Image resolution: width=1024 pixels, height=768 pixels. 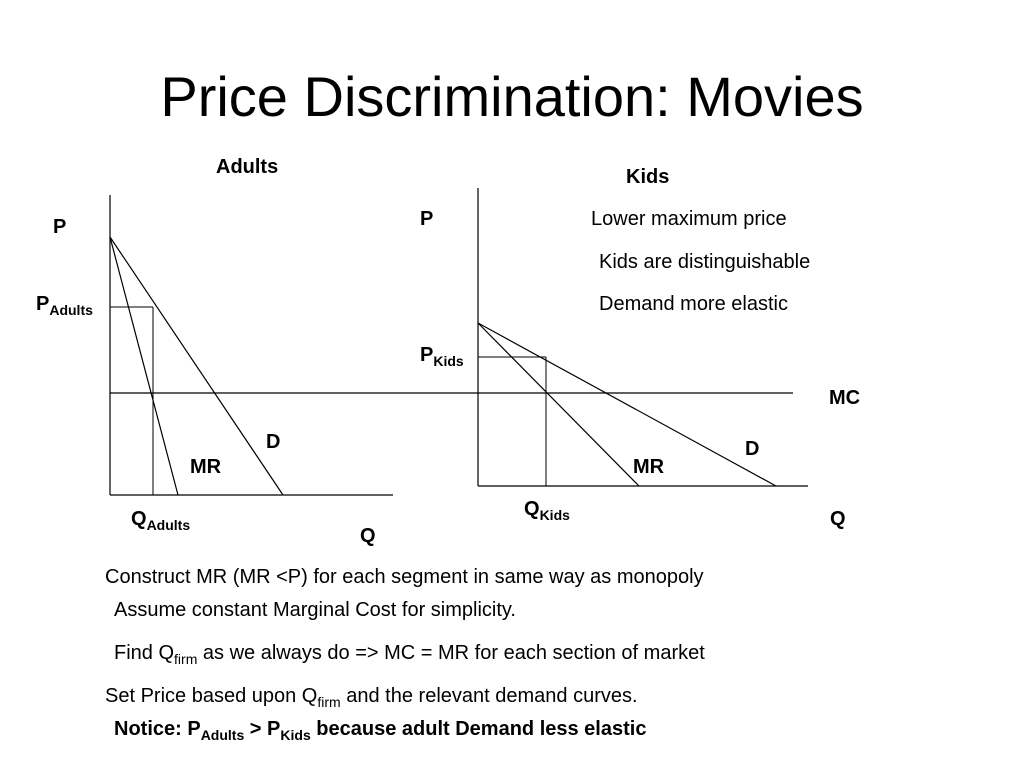 What do you see at coordinates (60, 227) in the screenshot?
I see `adults-p-axis-label: P` at bounding box center [60, 227].